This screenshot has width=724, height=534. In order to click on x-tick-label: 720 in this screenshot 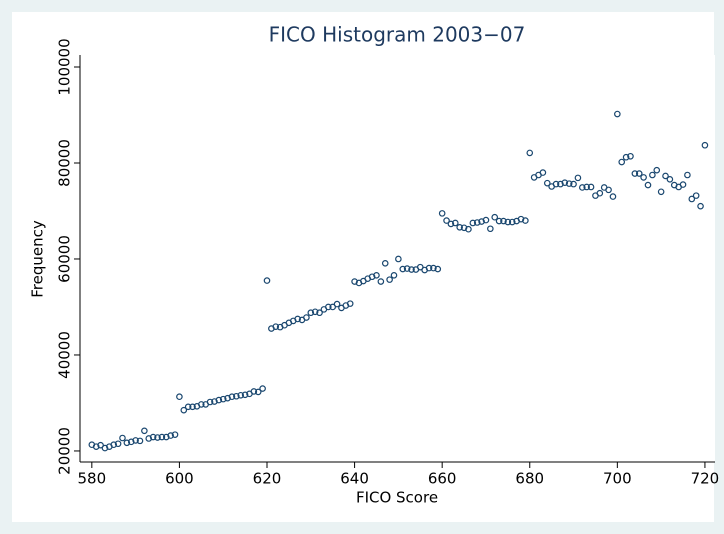, I will do `click(705, 479)`.